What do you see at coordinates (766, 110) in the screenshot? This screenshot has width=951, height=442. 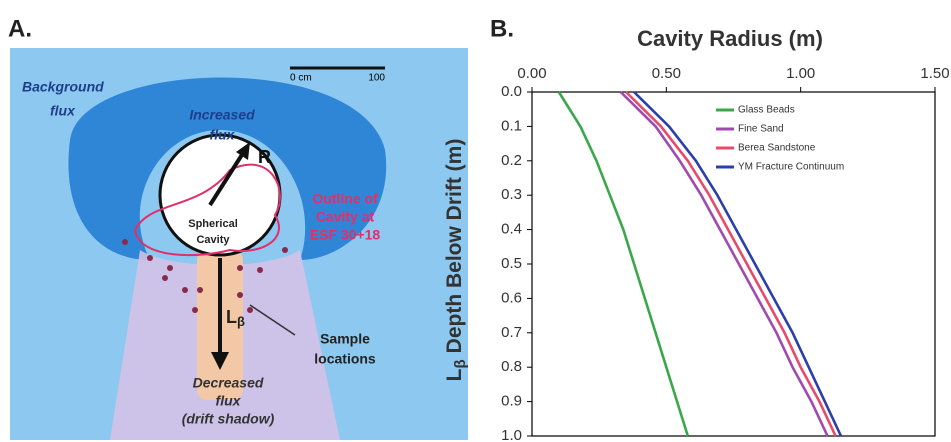 I see `legend-label: Glass Beads` at bounding box center [766, 110].